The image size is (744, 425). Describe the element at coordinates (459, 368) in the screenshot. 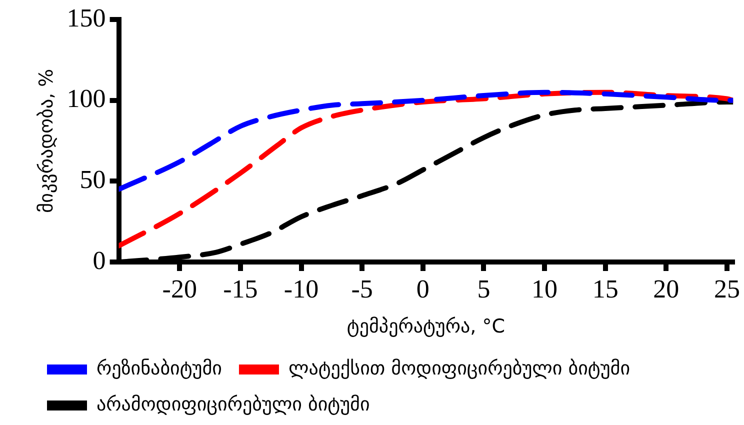

I see `legend-label: ლატექსით მოდიფიცირებული ბიტუმი` at that location.